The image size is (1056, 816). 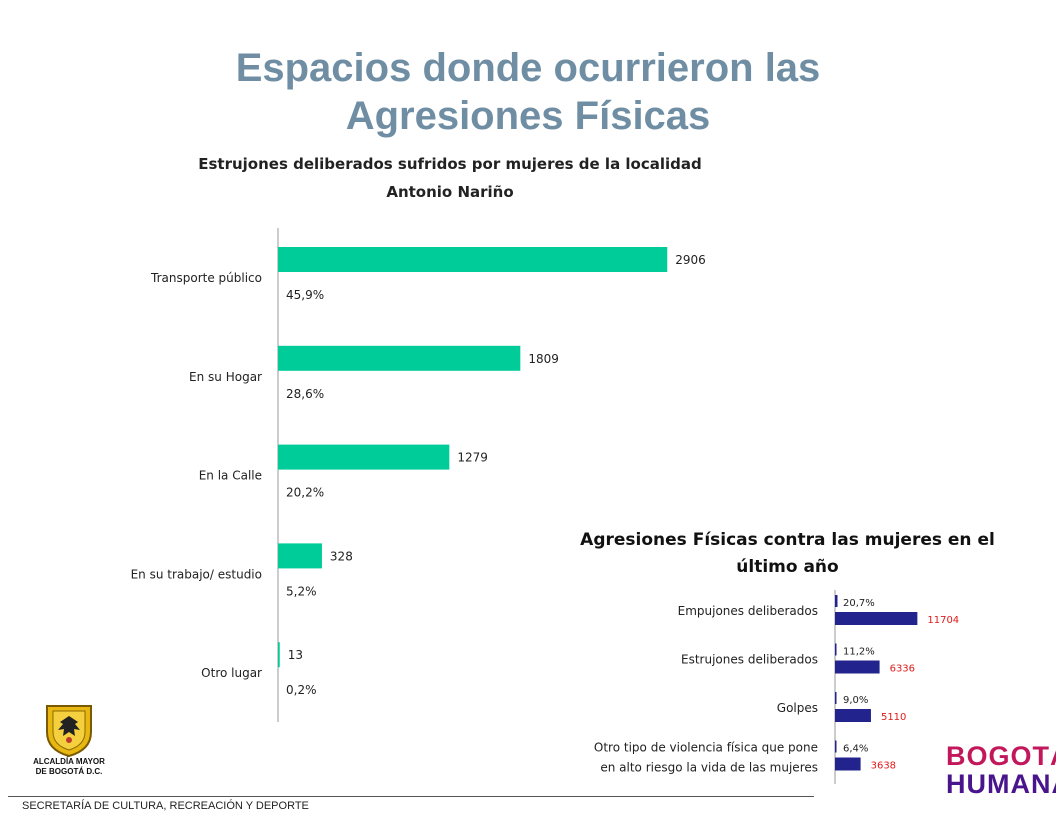 I want to click on chart1-title-line-2: Antonio Nariño, so click(x=450, y=192).